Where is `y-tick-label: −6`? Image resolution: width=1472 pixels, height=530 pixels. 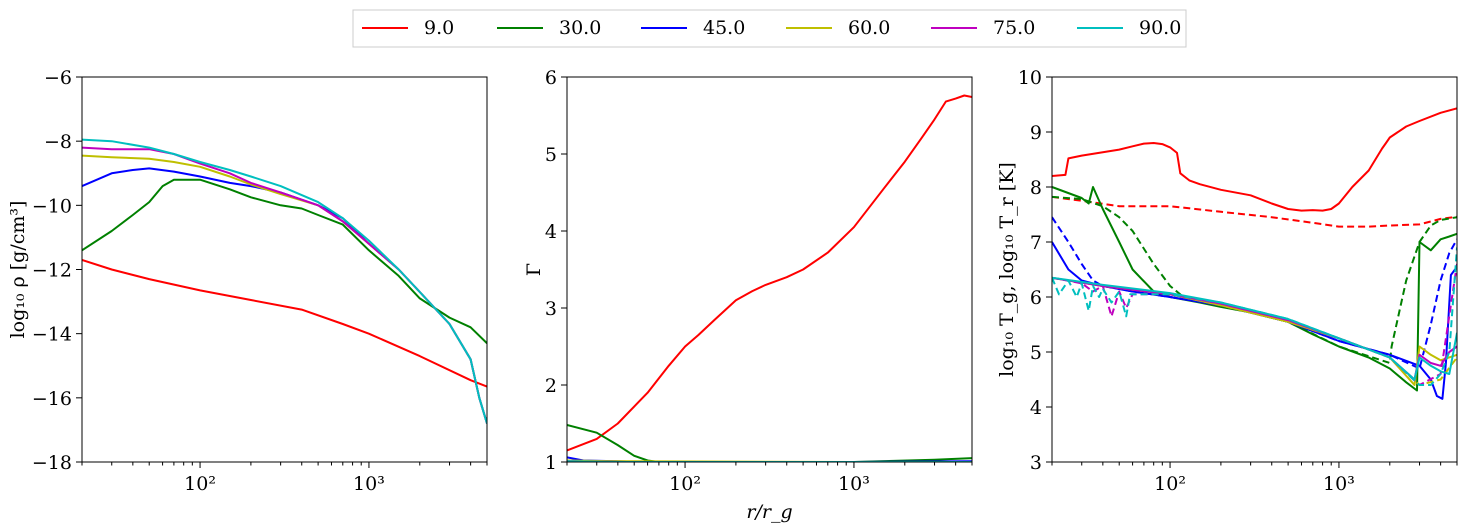
y-tick-label: −6 is located at coordinates (58, 78).